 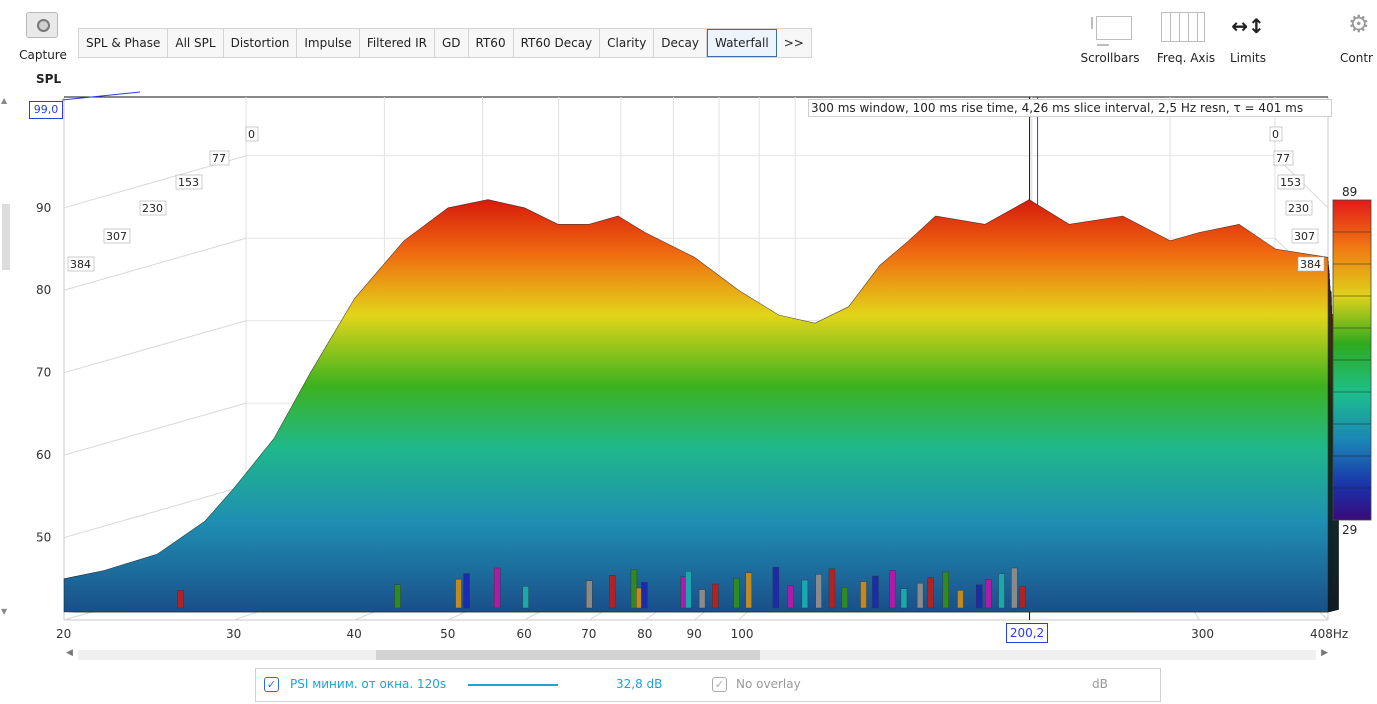 I want to click on trace-value: 32,8 dB, so click(x=639, y=684).